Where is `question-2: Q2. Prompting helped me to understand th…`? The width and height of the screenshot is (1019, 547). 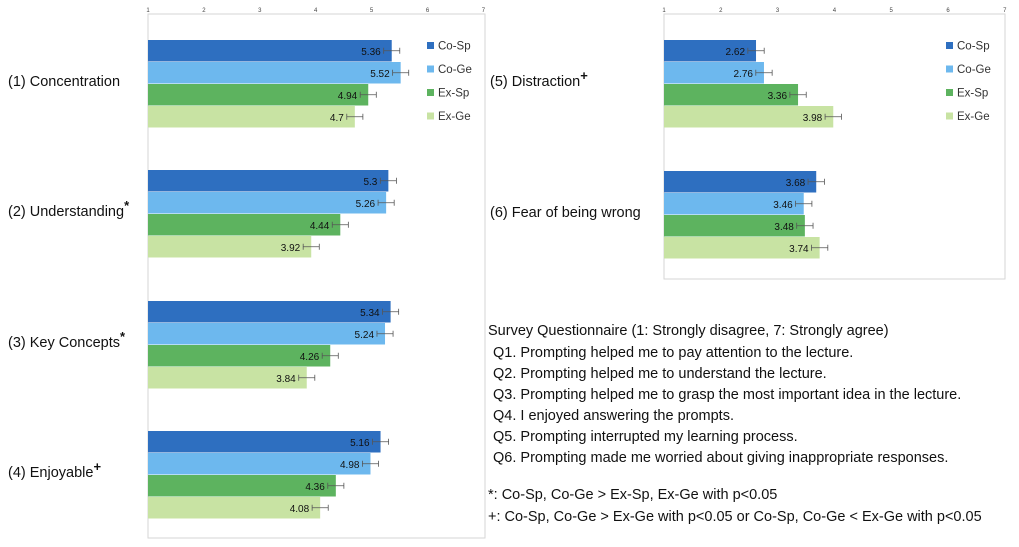 question-2: Q2. Prompting helped me to understand th… is located at coordinates (660, 374).